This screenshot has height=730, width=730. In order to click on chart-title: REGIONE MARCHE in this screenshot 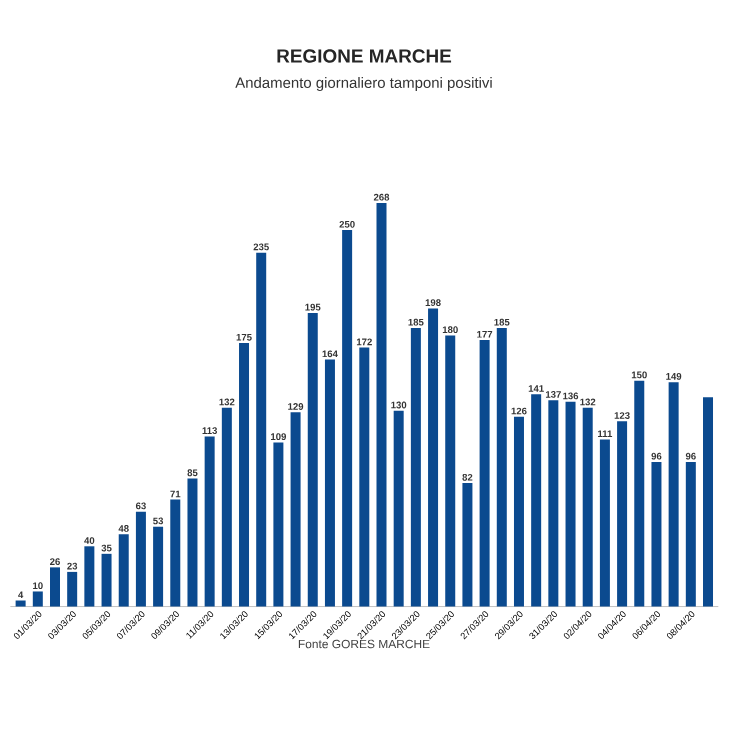, I will do `click(364, 56)`.